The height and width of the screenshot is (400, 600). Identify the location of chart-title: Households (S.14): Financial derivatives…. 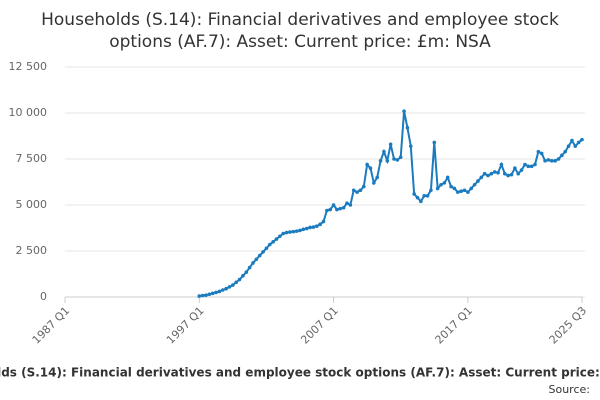
(300, 20).